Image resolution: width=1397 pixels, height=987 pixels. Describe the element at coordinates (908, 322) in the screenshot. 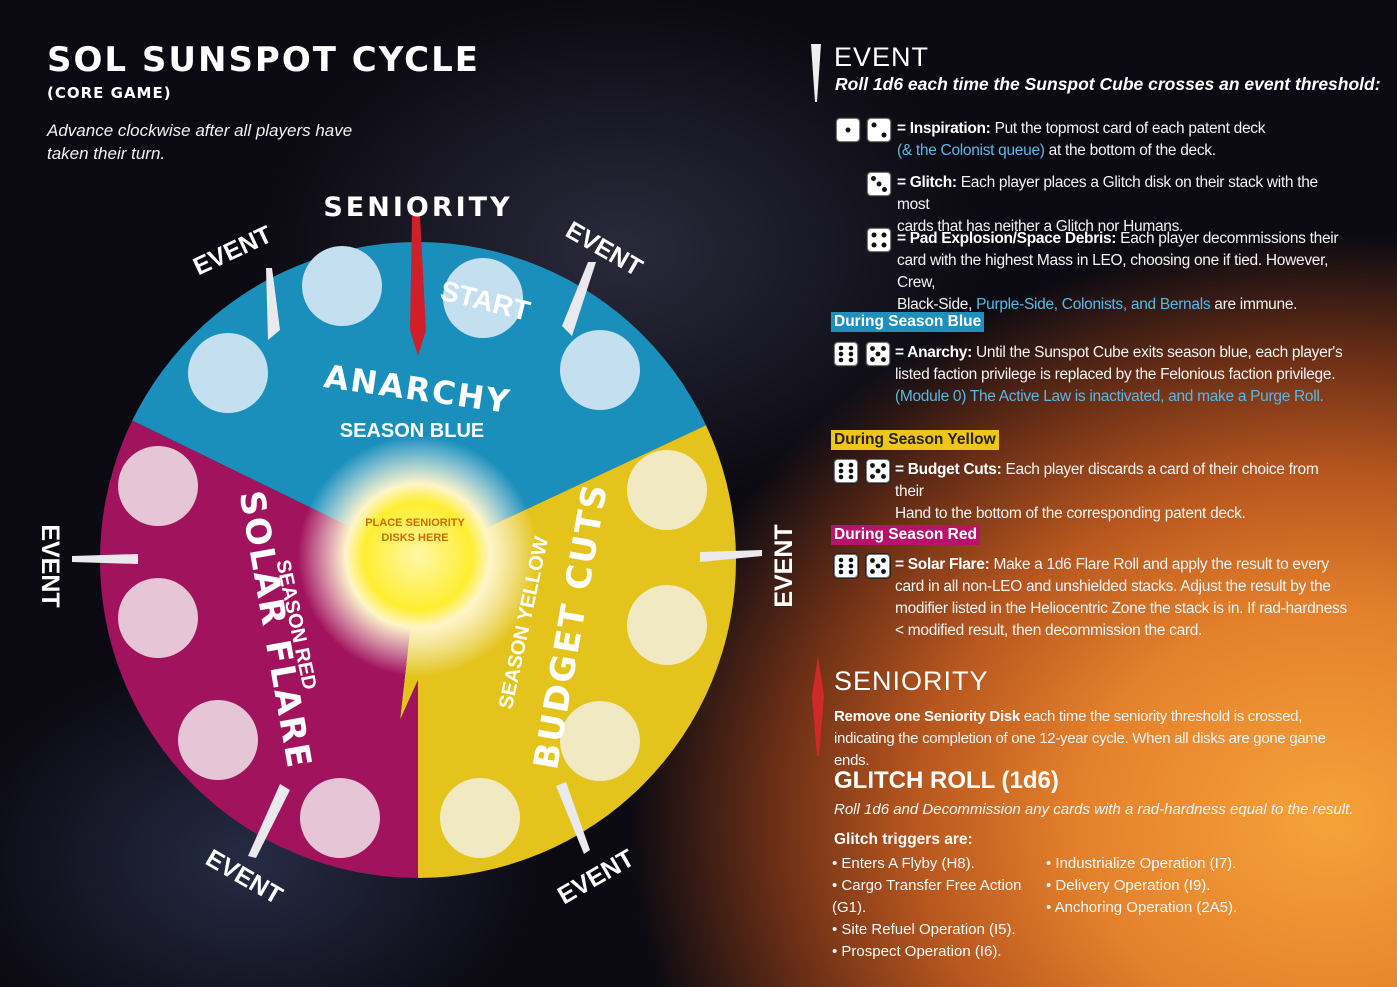

I see `season-blue-tag: During Season Blue` at that location.